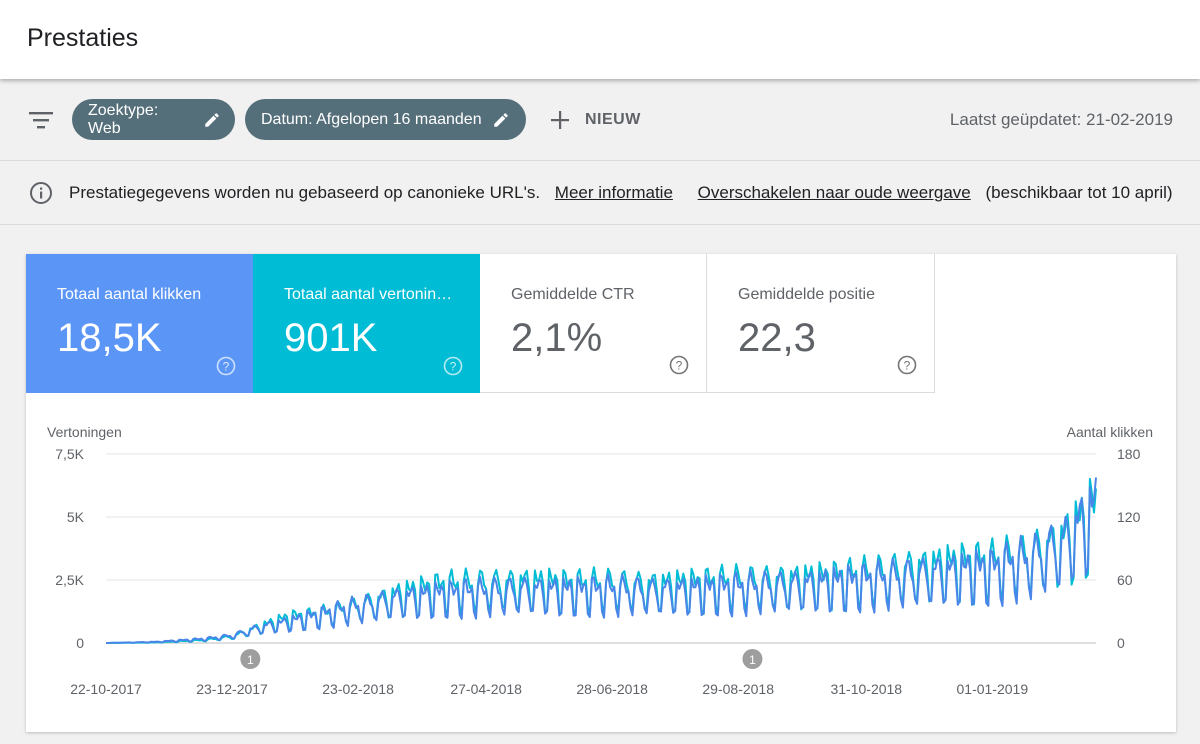 The width and height of the screenshot is (1200, 744). I want to click on y-right-tick-label: 0, so click(1121, 643).